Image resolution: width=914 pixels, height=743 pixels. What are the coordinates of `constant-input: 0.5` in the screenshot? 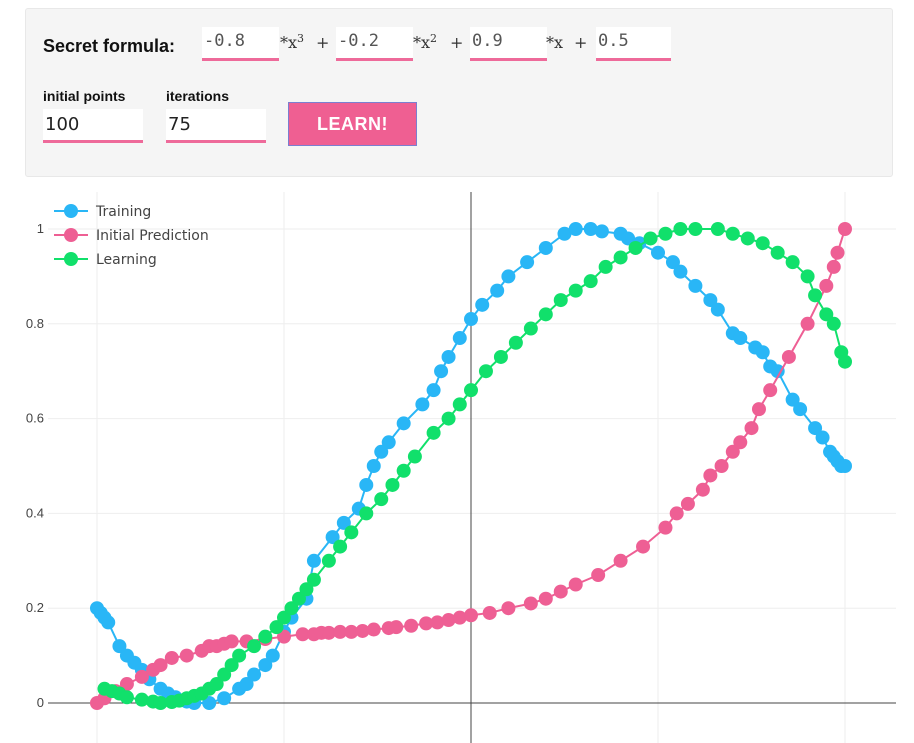 It's located at (633, 44).